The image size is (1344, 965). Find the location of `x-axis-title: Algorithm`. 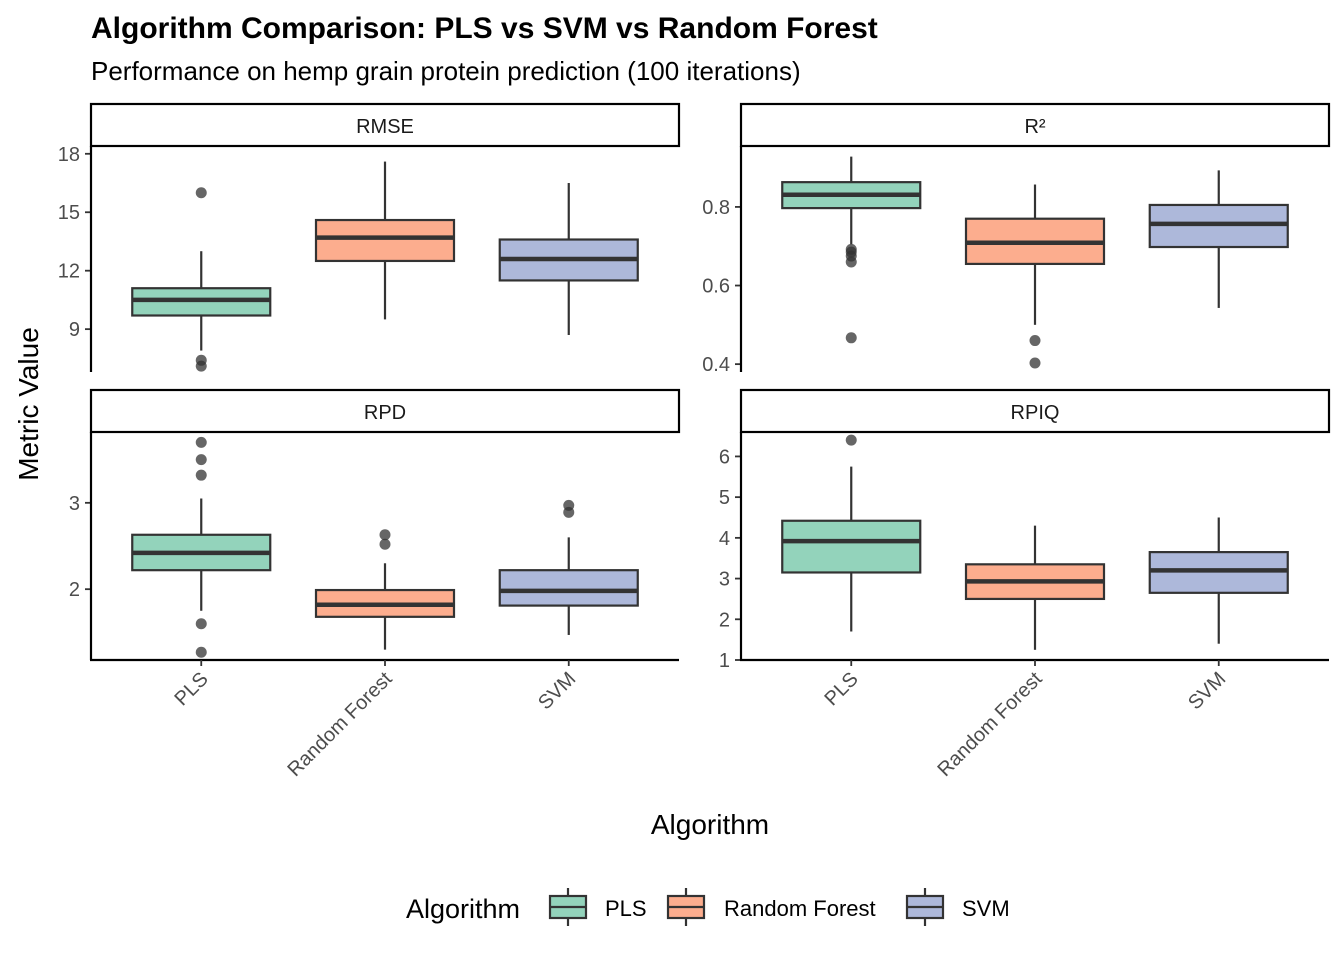

x-axis-title: Algorithm is located at coordinates (710, 824).